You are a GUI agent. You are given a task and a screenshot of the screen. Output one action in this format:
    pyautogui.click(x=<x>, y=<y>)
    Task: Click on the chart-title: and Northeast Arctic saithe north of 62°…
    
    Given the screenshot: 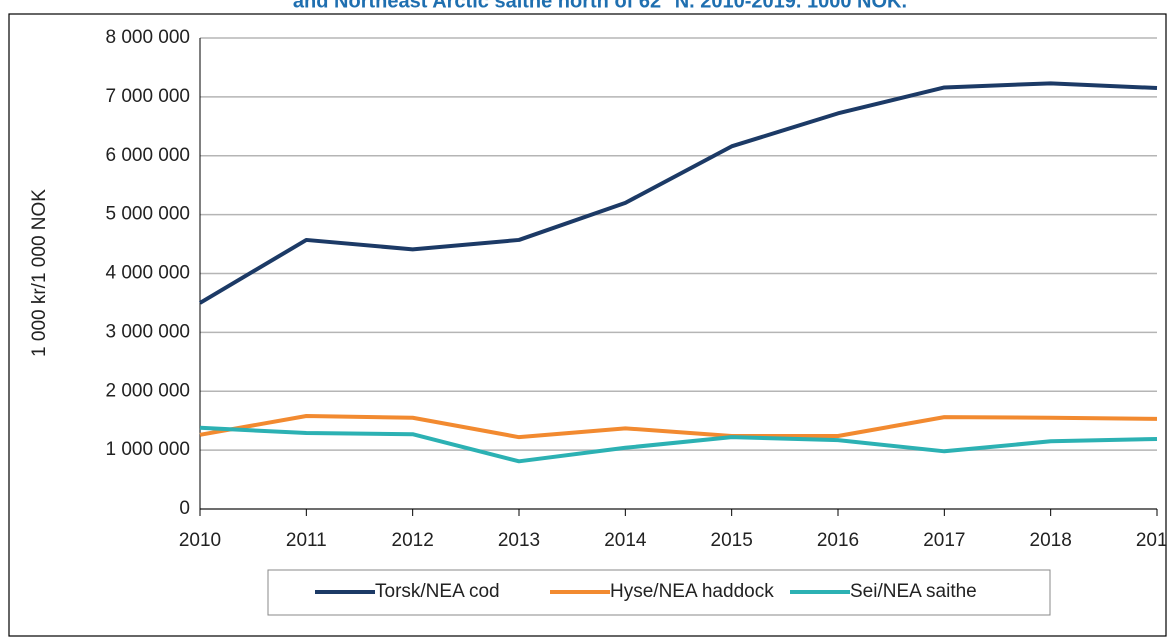 What is the action you would take?
    pyautogui.click(x=600, y=6)
    